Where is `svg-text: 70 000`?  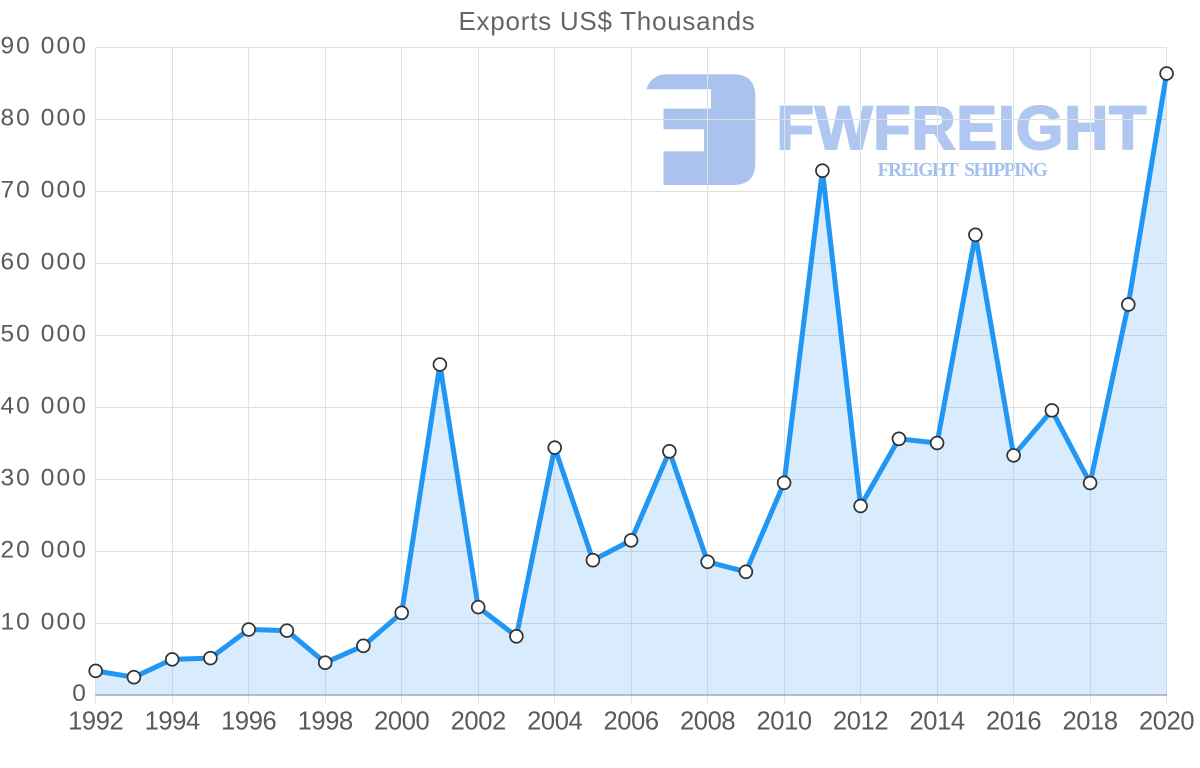 svg-text: 70 000 is located at coordinates (44, 190).